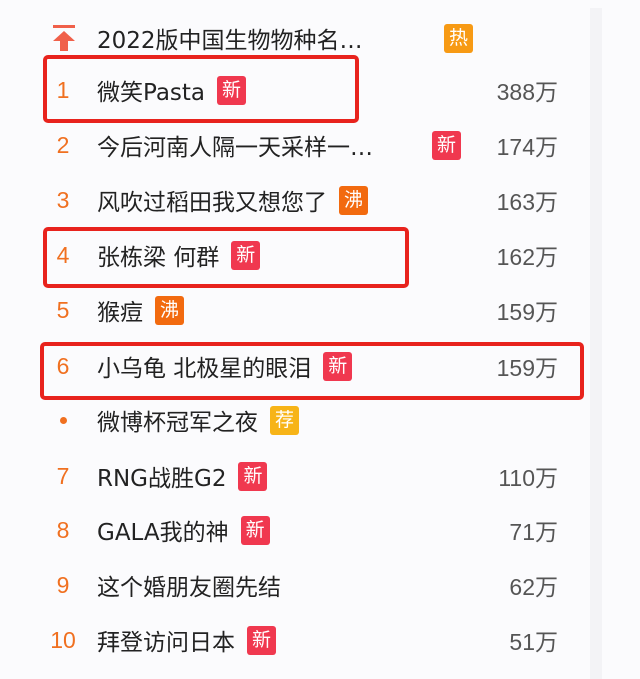  I want to click on item-title-text: 猴痘, so click(120, 313).